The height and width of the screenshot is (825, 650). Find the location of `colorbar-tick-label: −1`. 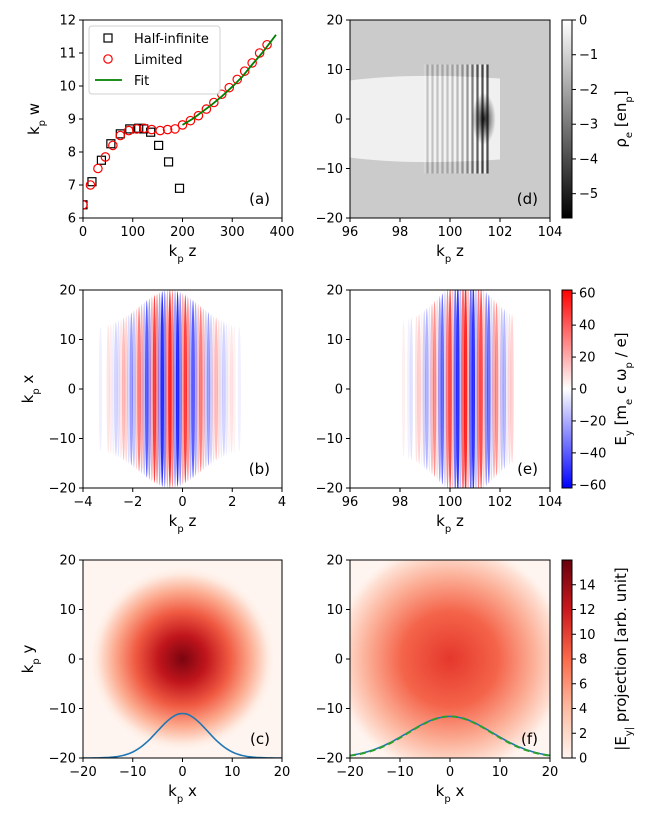

colorbar-tick-label: −1 is located at coordinates (588, 55).